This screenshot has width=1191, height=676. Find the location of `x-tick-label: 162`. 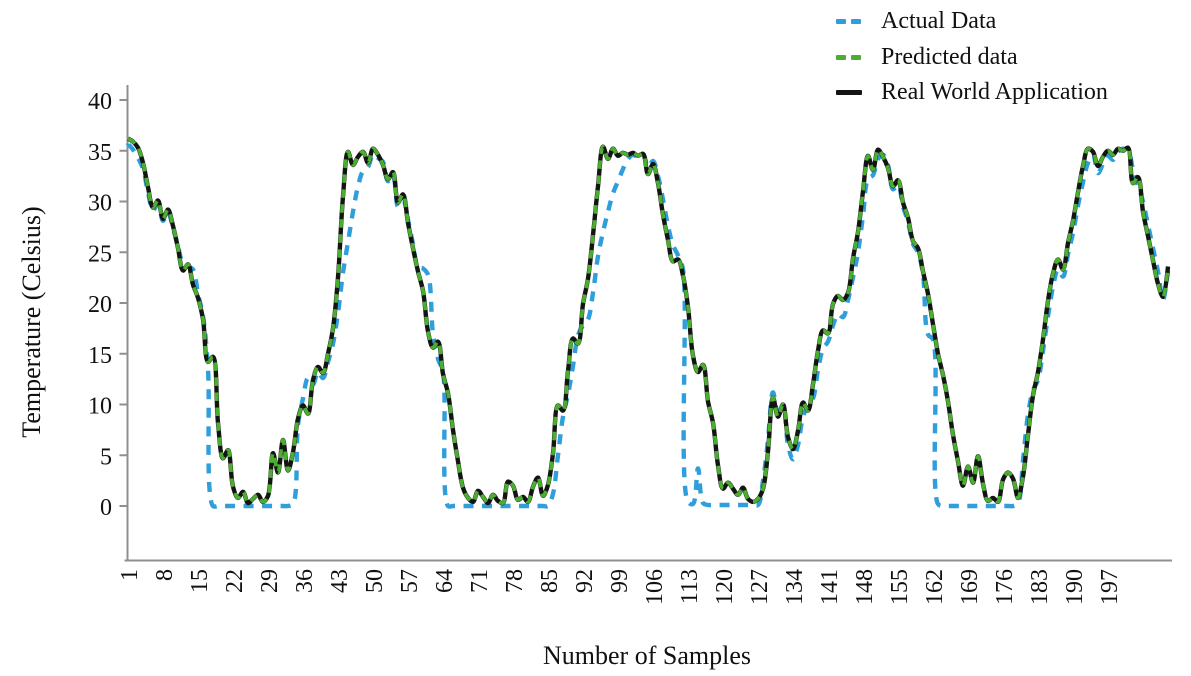

x-tick-label: 162 is located at coordinates (935, 587).